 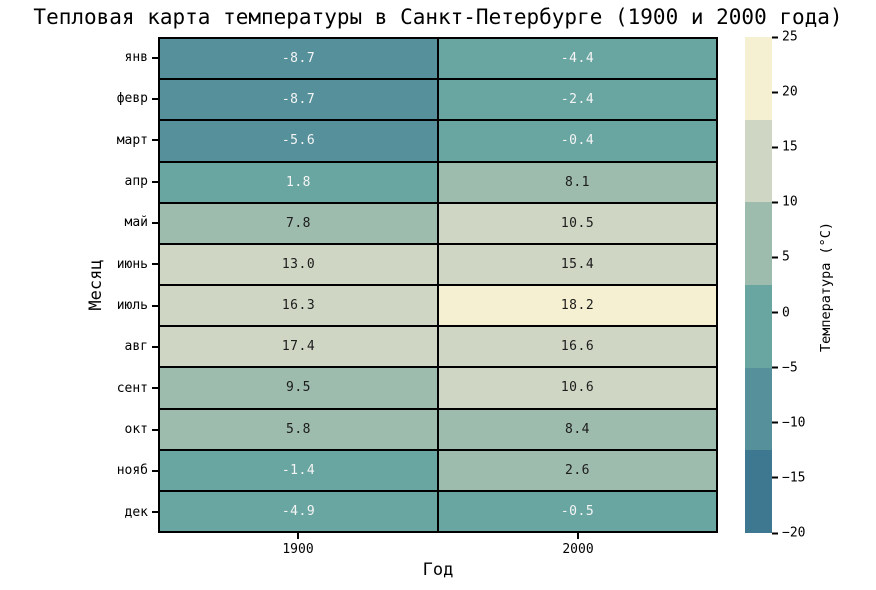 I want to click on colorbar-tick-label: 0, so click(x=786, y=313).